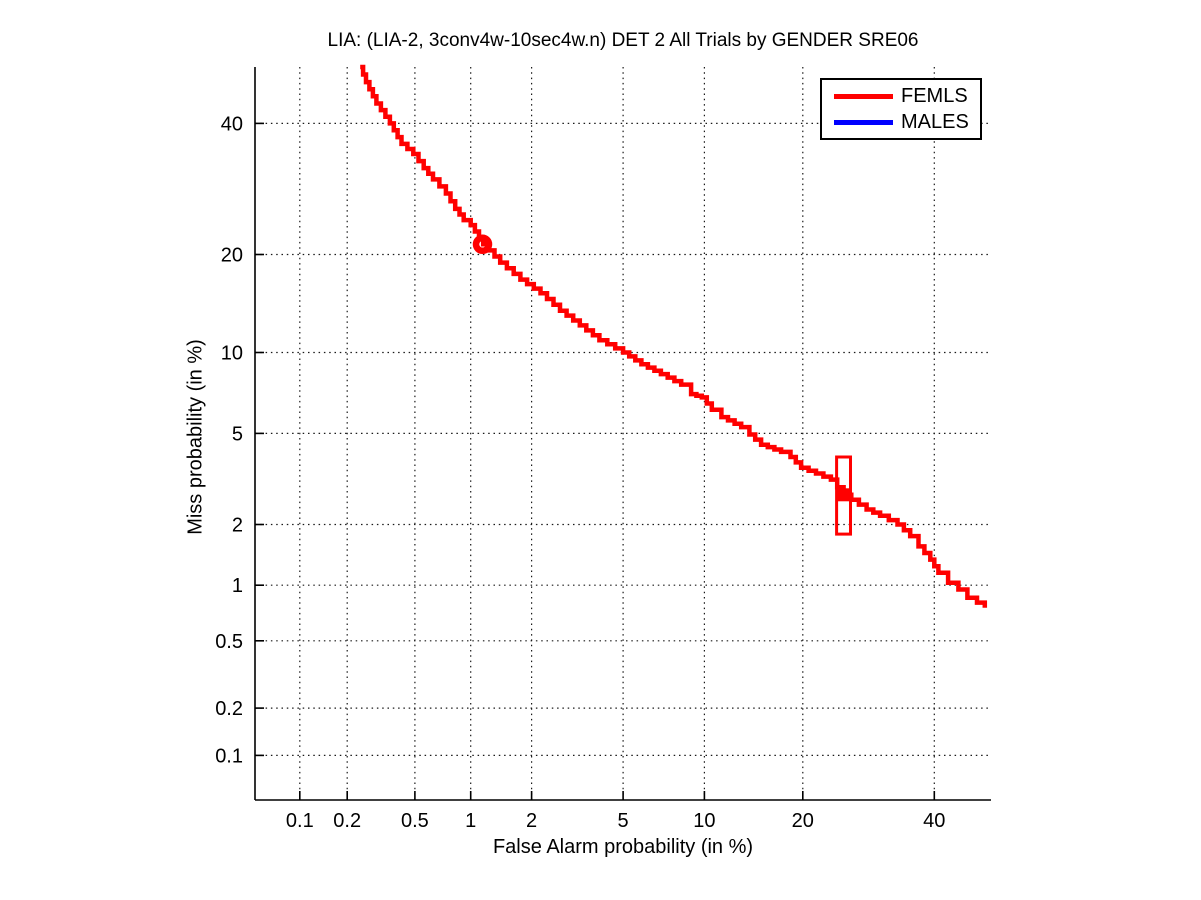  Describe the element at coordinates (237, 586) in the screenshot. I see `y-tick-label: 1` at that location.